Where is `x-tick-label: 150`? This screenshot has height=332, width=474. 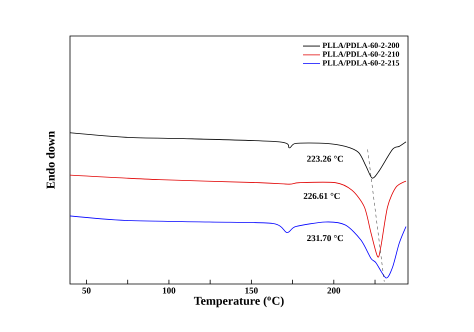
x-tick-label: 150 is located at coordinates (251, 291).